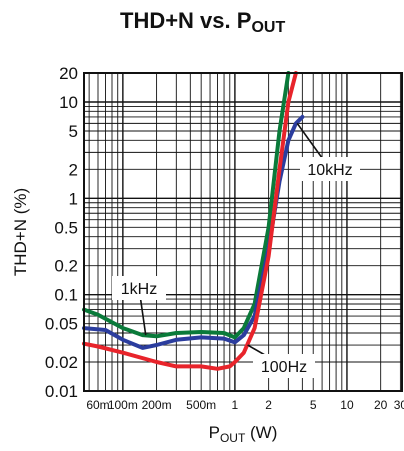 This screenshot has height=451, width=404. I want to click on chart-title: THD+N vs. POUT, so click(202, 22).